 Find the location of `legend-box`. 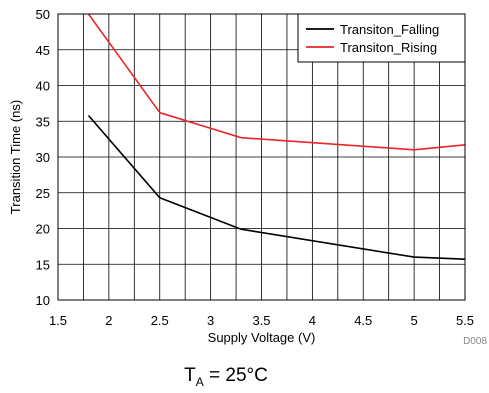

legend-box is located at coordinates (381, 38).